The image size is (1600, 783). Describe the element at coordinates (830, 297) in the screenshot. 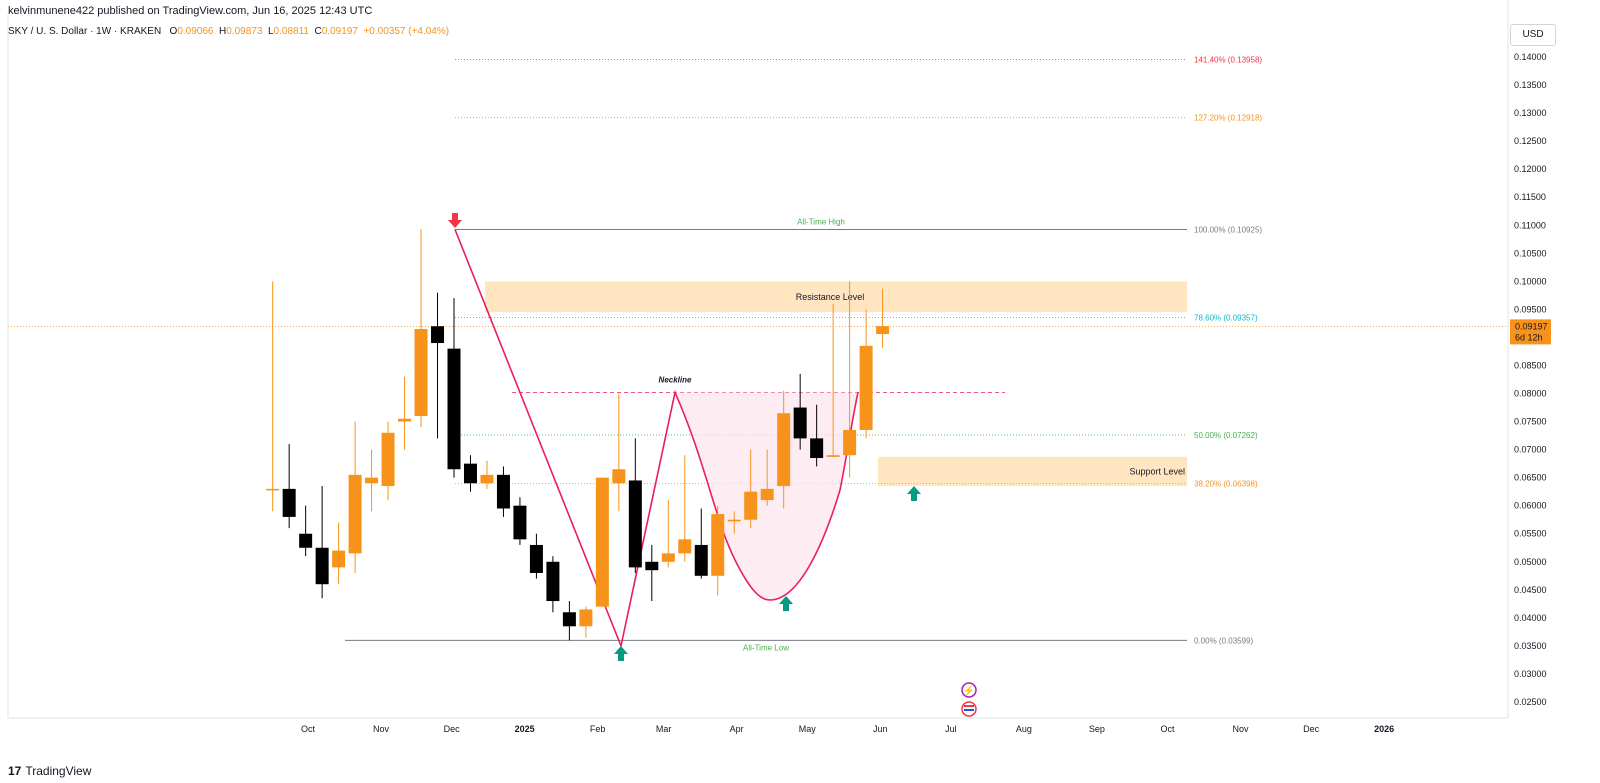

I see `resistance-label: Resistance Level` at that location.